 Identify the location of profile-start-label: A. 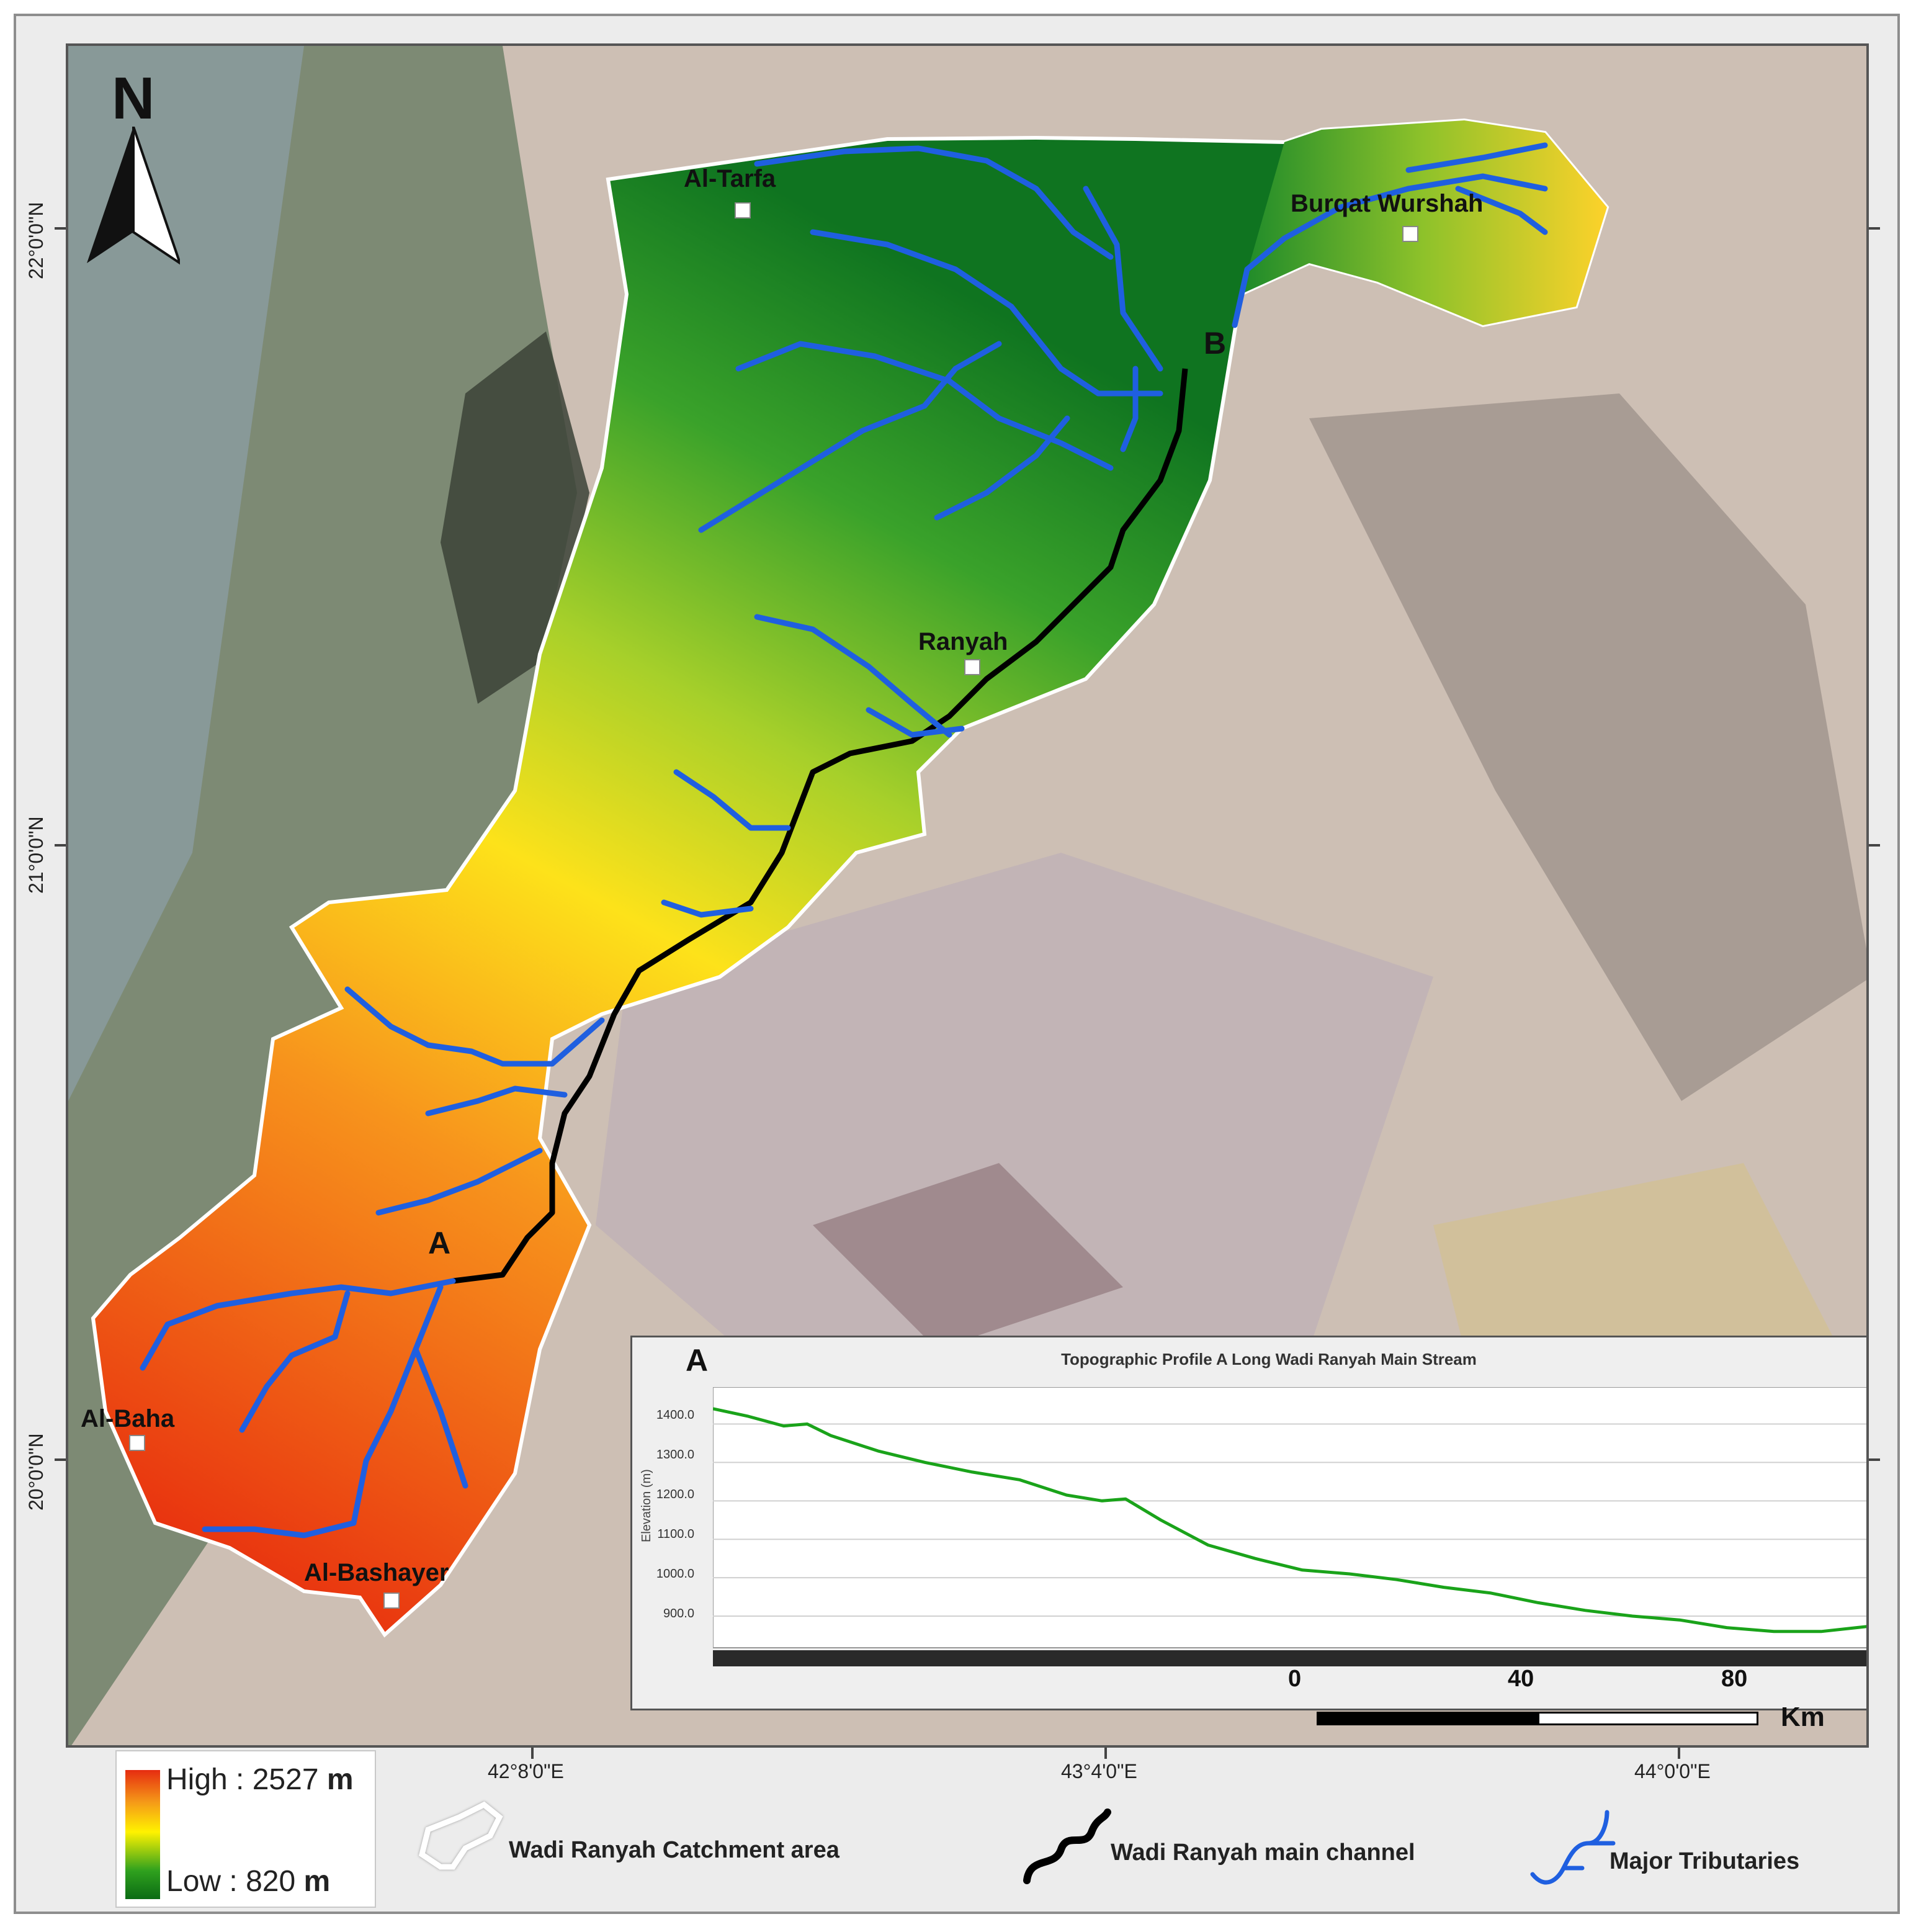
(697, 1360).